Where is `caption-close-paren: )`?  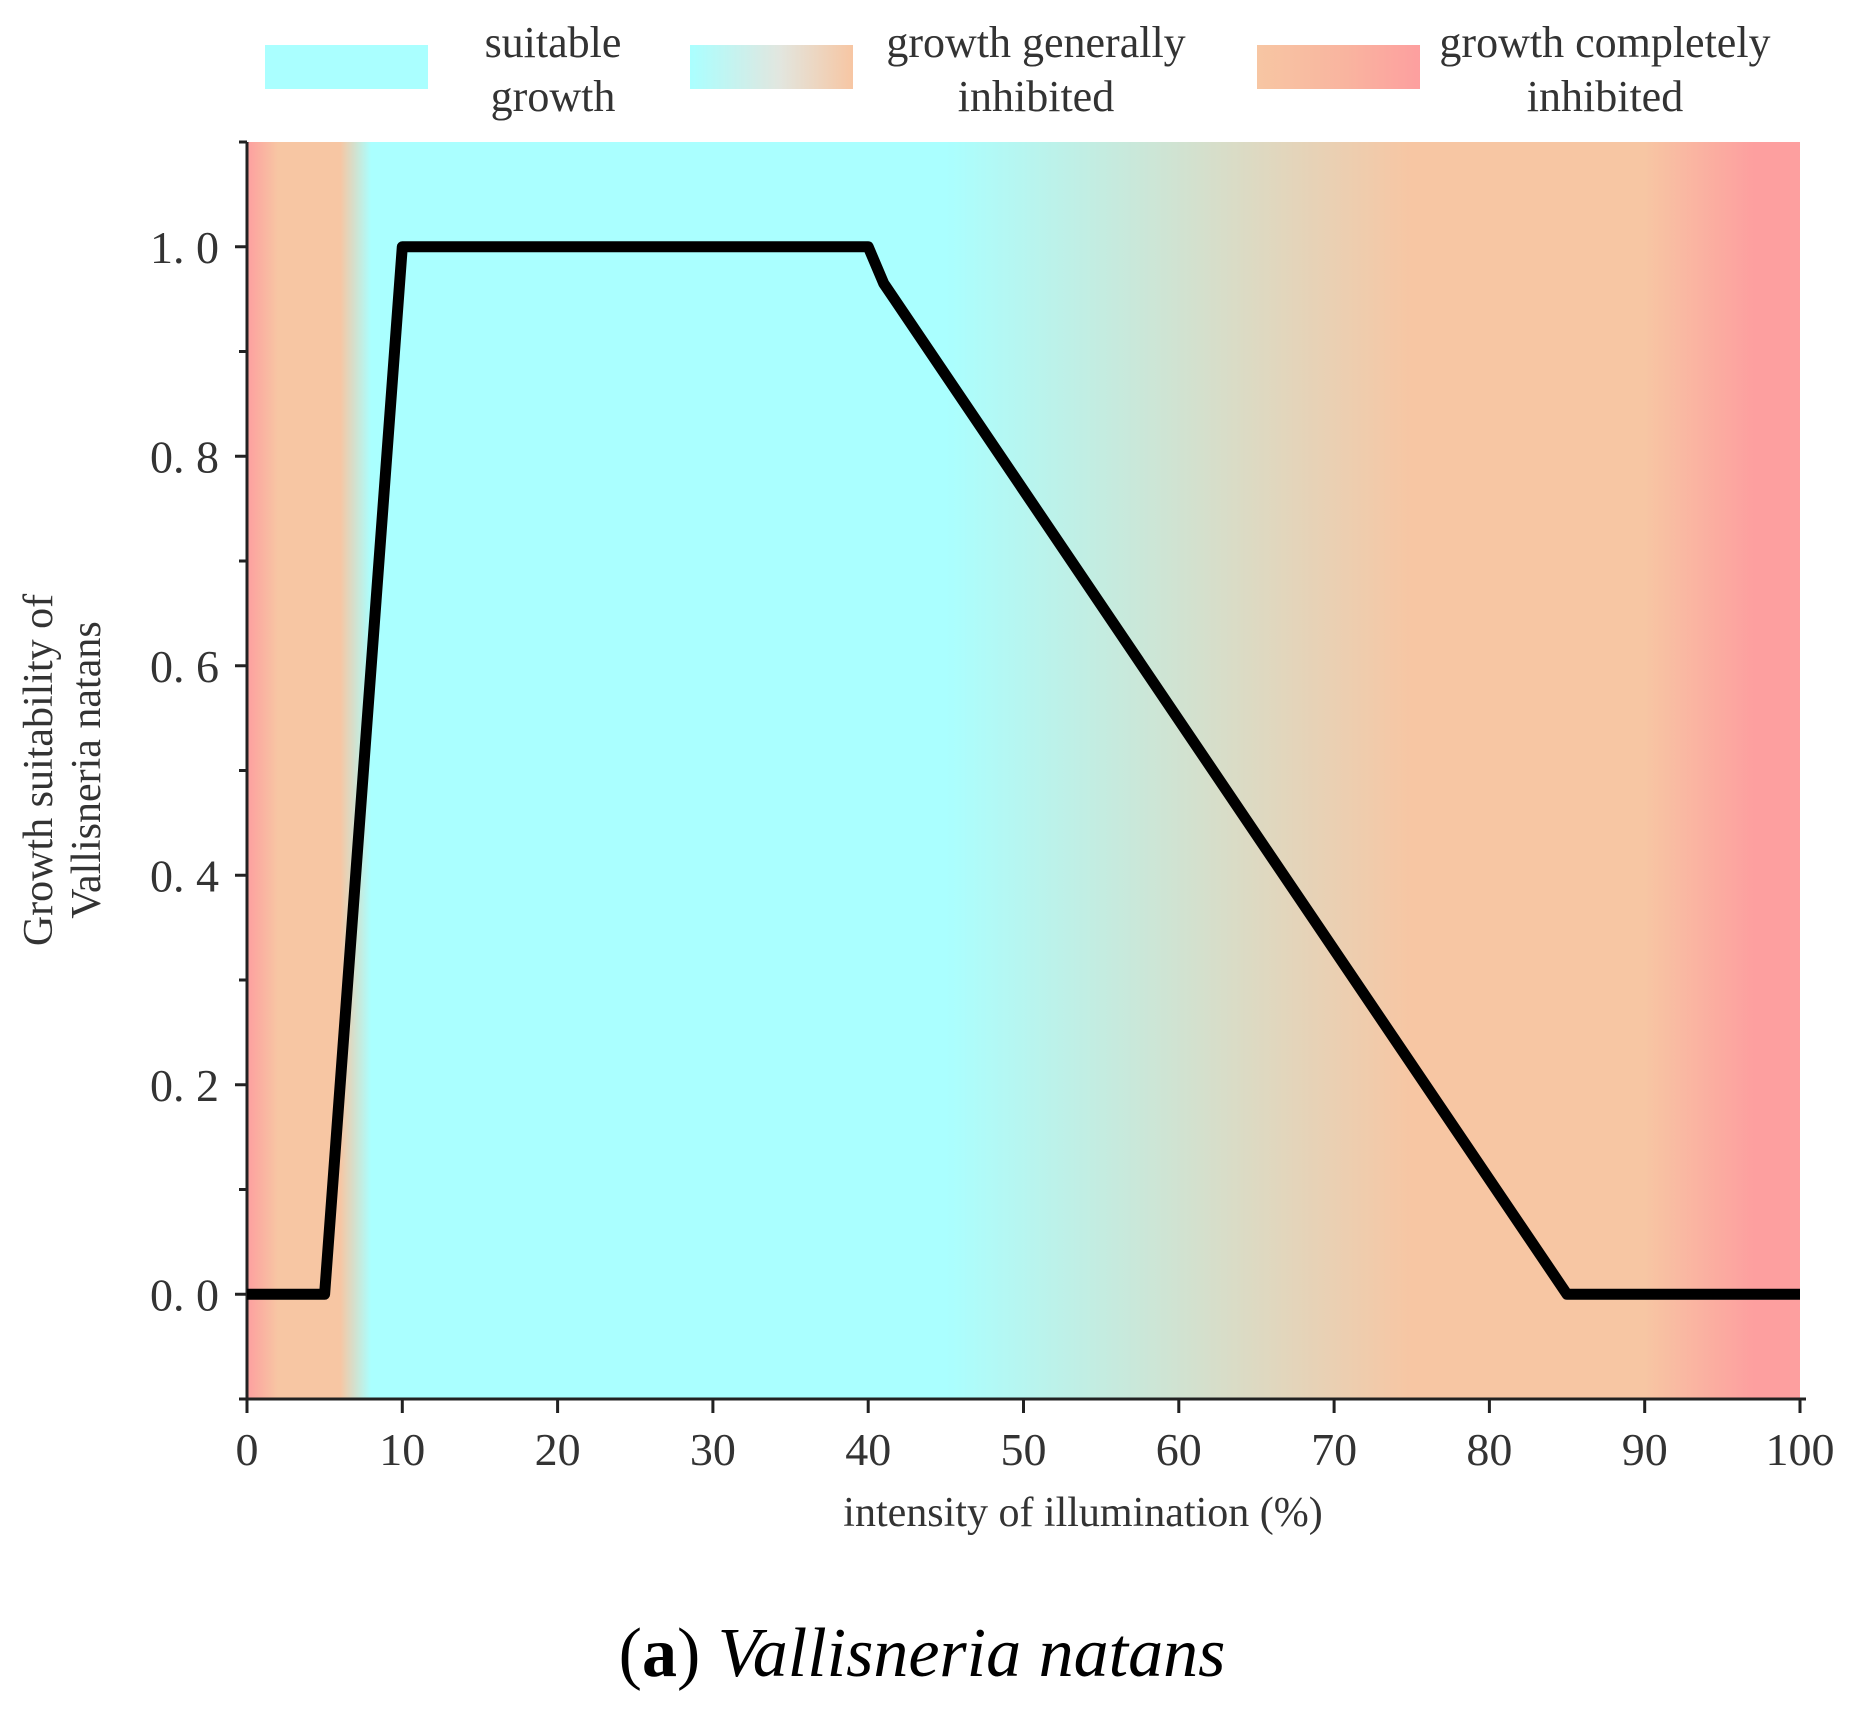 caption-close-paren: ) is located at coordinates (688, 1653).